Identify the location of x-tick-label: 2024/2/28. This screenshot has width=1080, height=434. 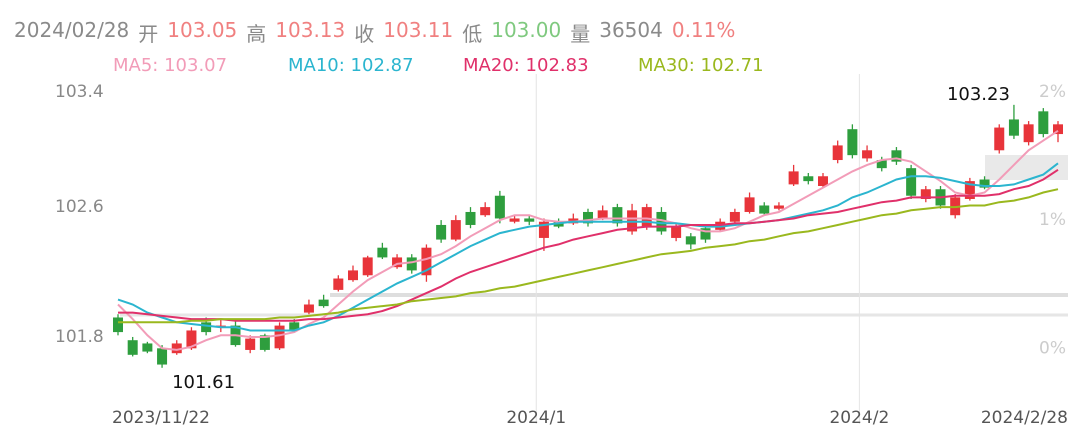
(1024, 418).